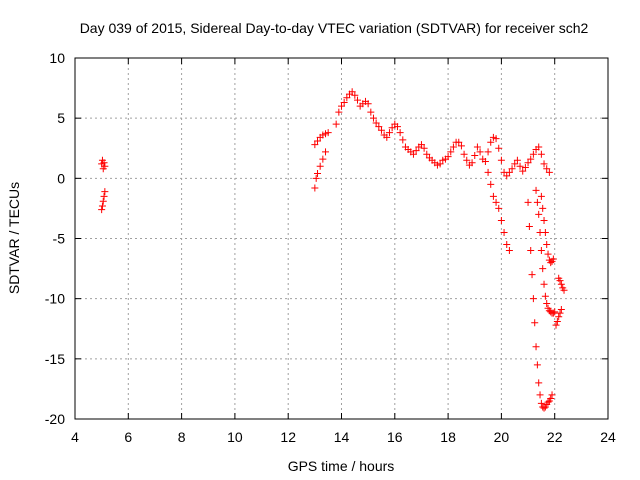 The width and height of the screenshot is (640, 480). Describe the element at coordinates (128, 437) in the screenshot. I see `x-tick-label: 6` at that location.